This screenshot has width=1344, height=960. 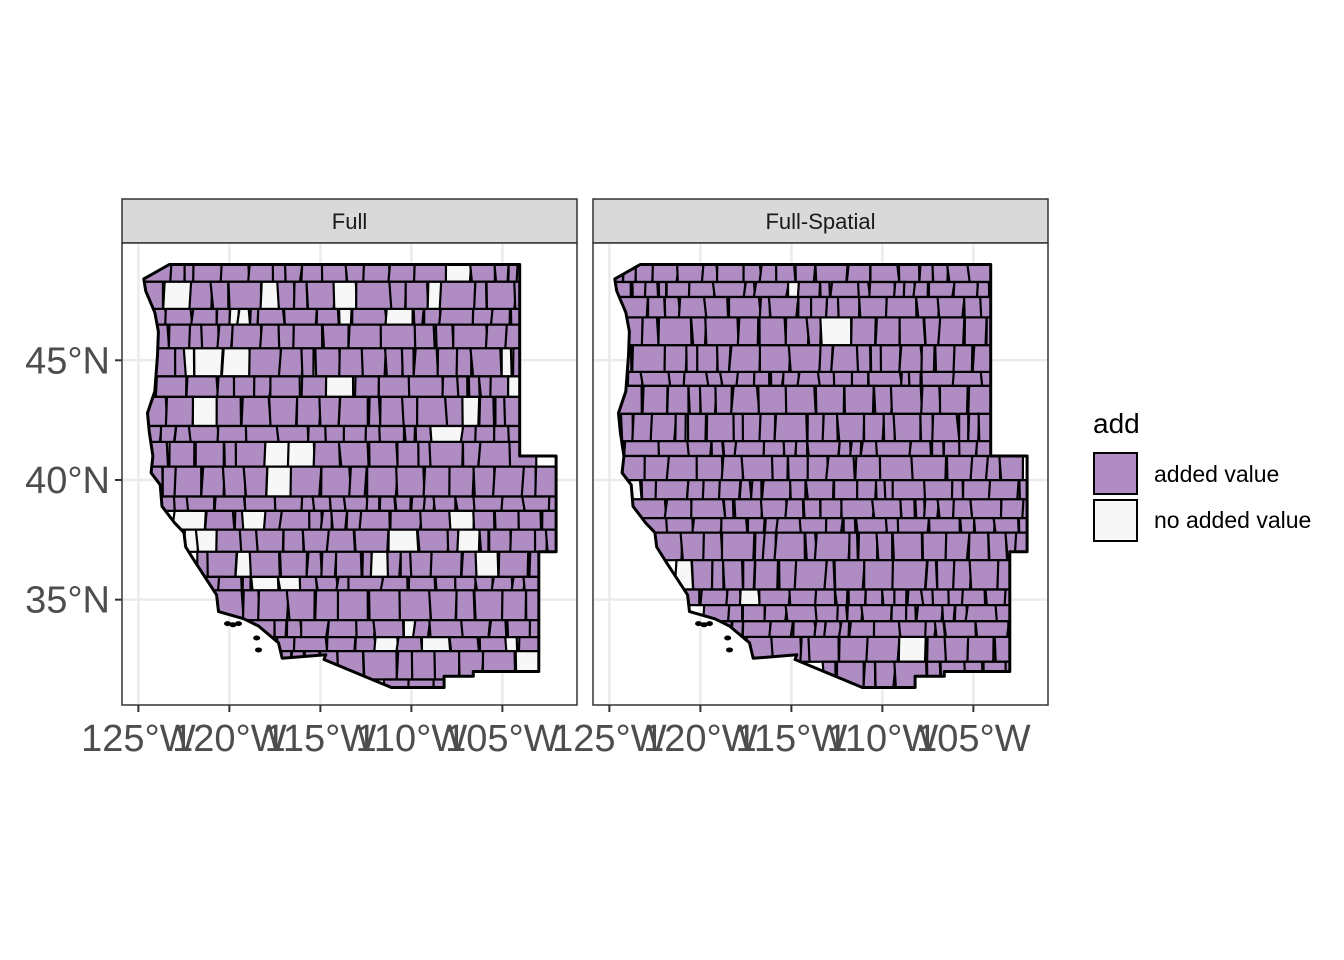 I want to click on legend-key-added-value, so click(x=1115, y=473).